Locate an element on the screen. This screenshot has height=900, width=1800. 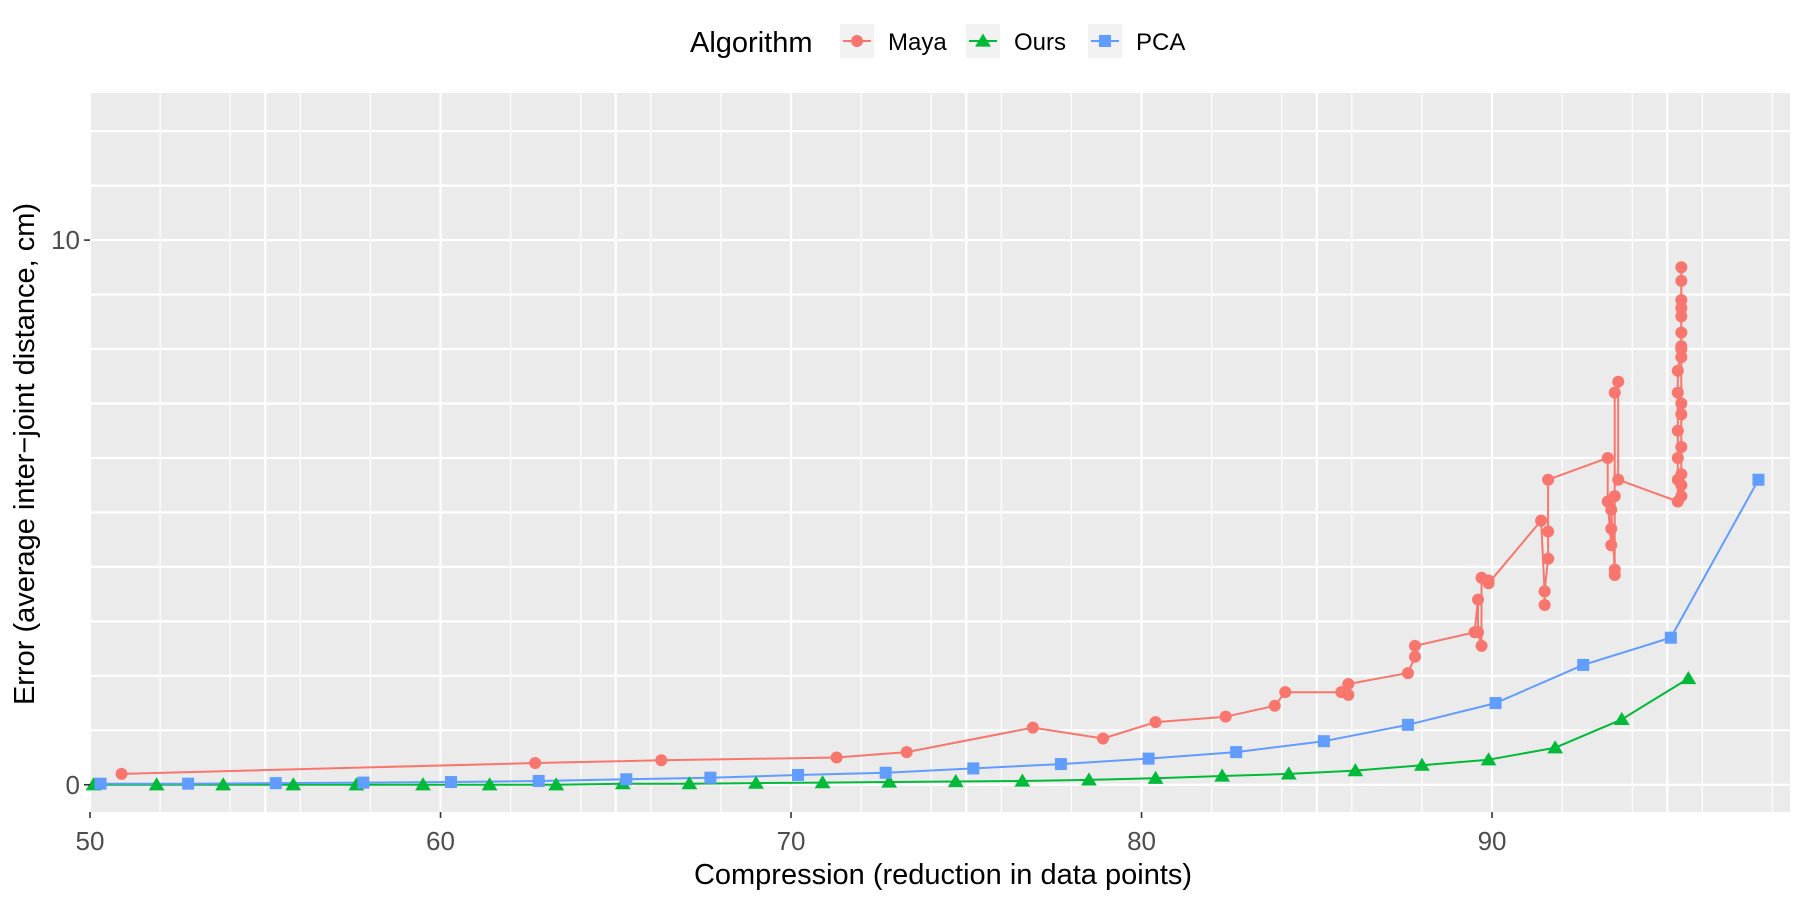
legend-item-maya: Maya is located at coordinates (893, 41).